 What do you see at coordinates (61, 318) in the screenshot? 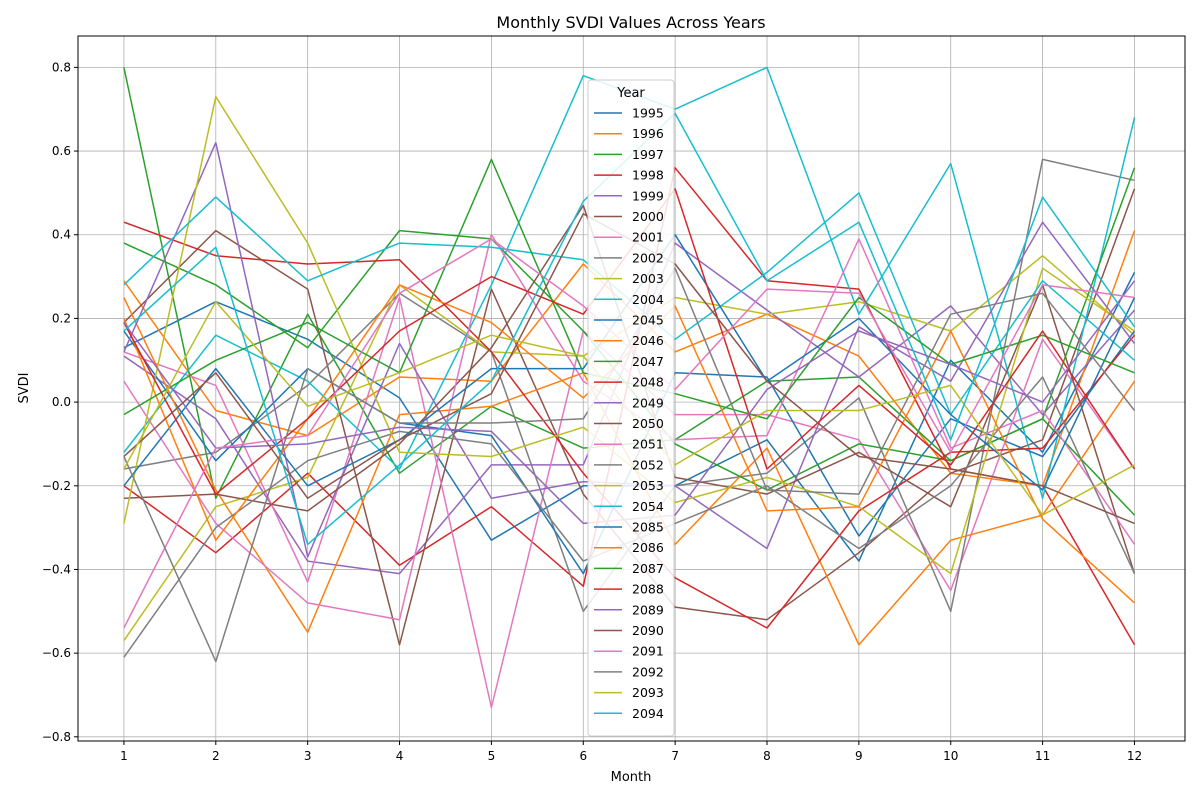
I see `y-tick-label: 0.2` at bounding box center [61, 318].